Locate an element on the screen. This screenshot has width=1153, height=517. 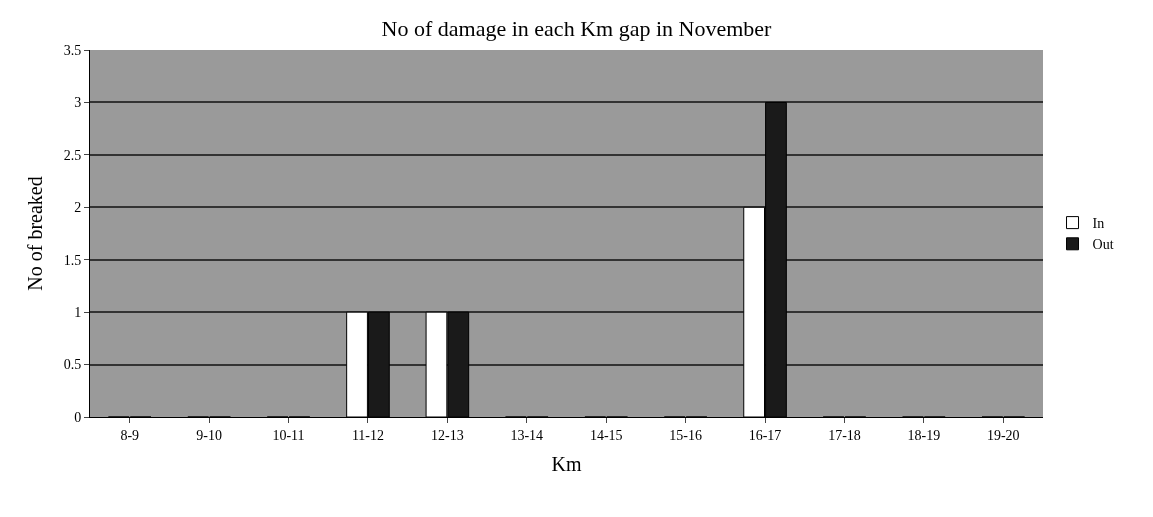
x-tick-label: 17-18 is located at coordinates (844, 435).